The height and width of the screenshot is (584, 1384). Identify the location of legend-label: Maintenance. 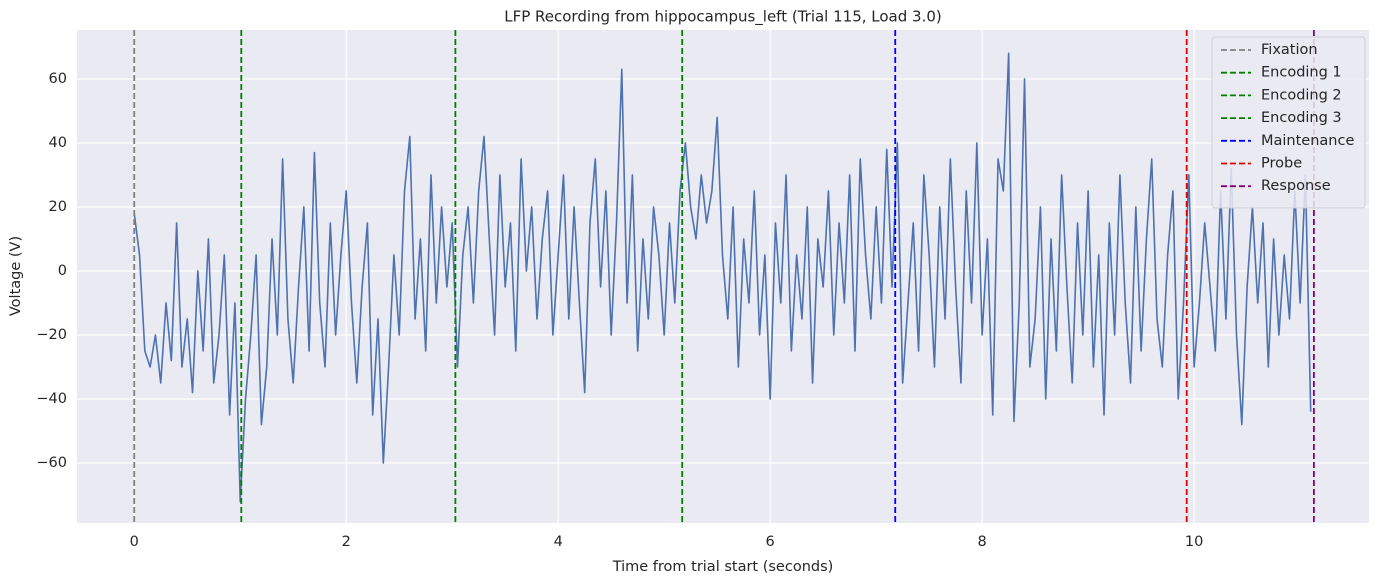
(1307, 141).